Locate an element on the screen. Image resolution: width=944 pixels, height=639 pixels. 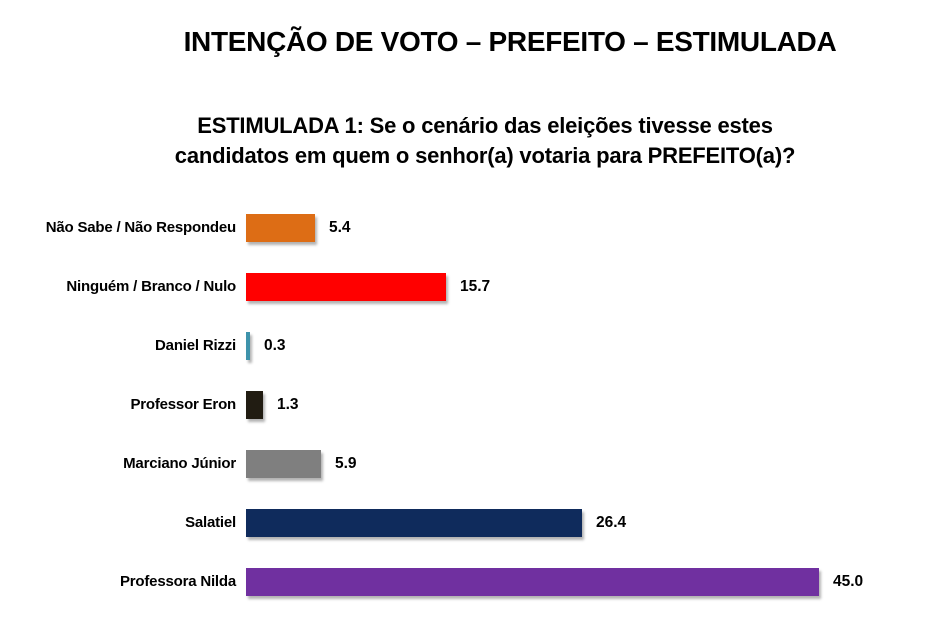
value-label: 5.9 is located at coordinates (346, 463).